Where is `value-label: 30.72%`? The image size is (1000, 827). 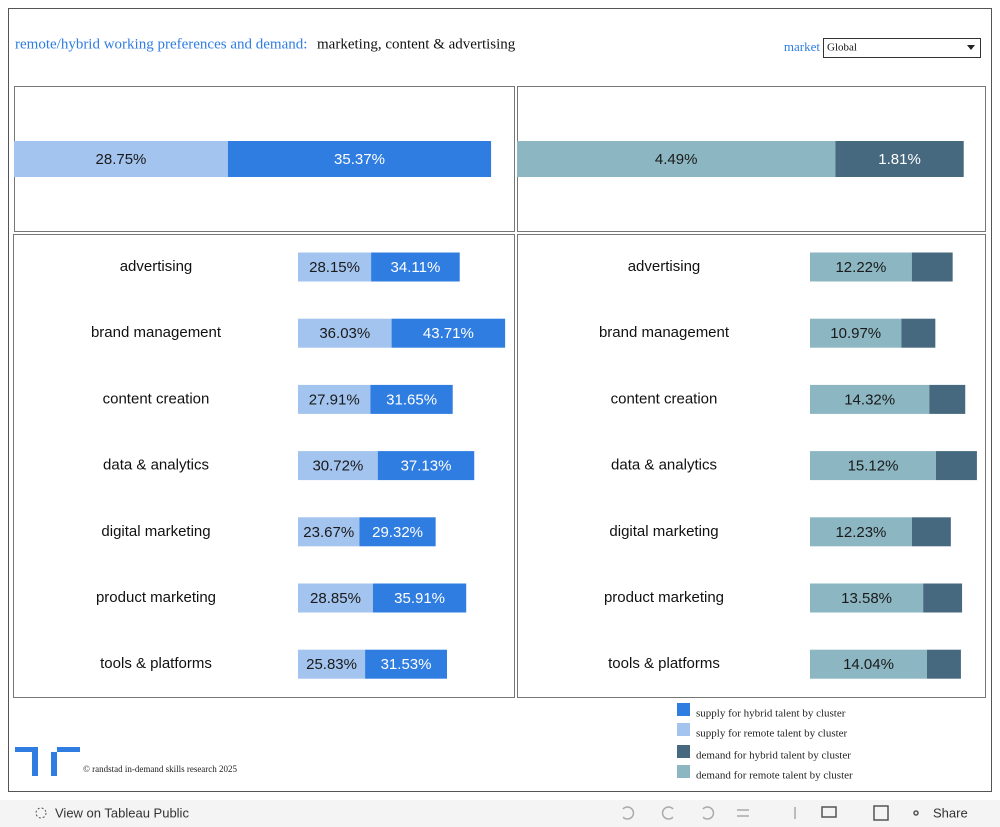 value-label: 30.72% is located at coordinates (337, 466).